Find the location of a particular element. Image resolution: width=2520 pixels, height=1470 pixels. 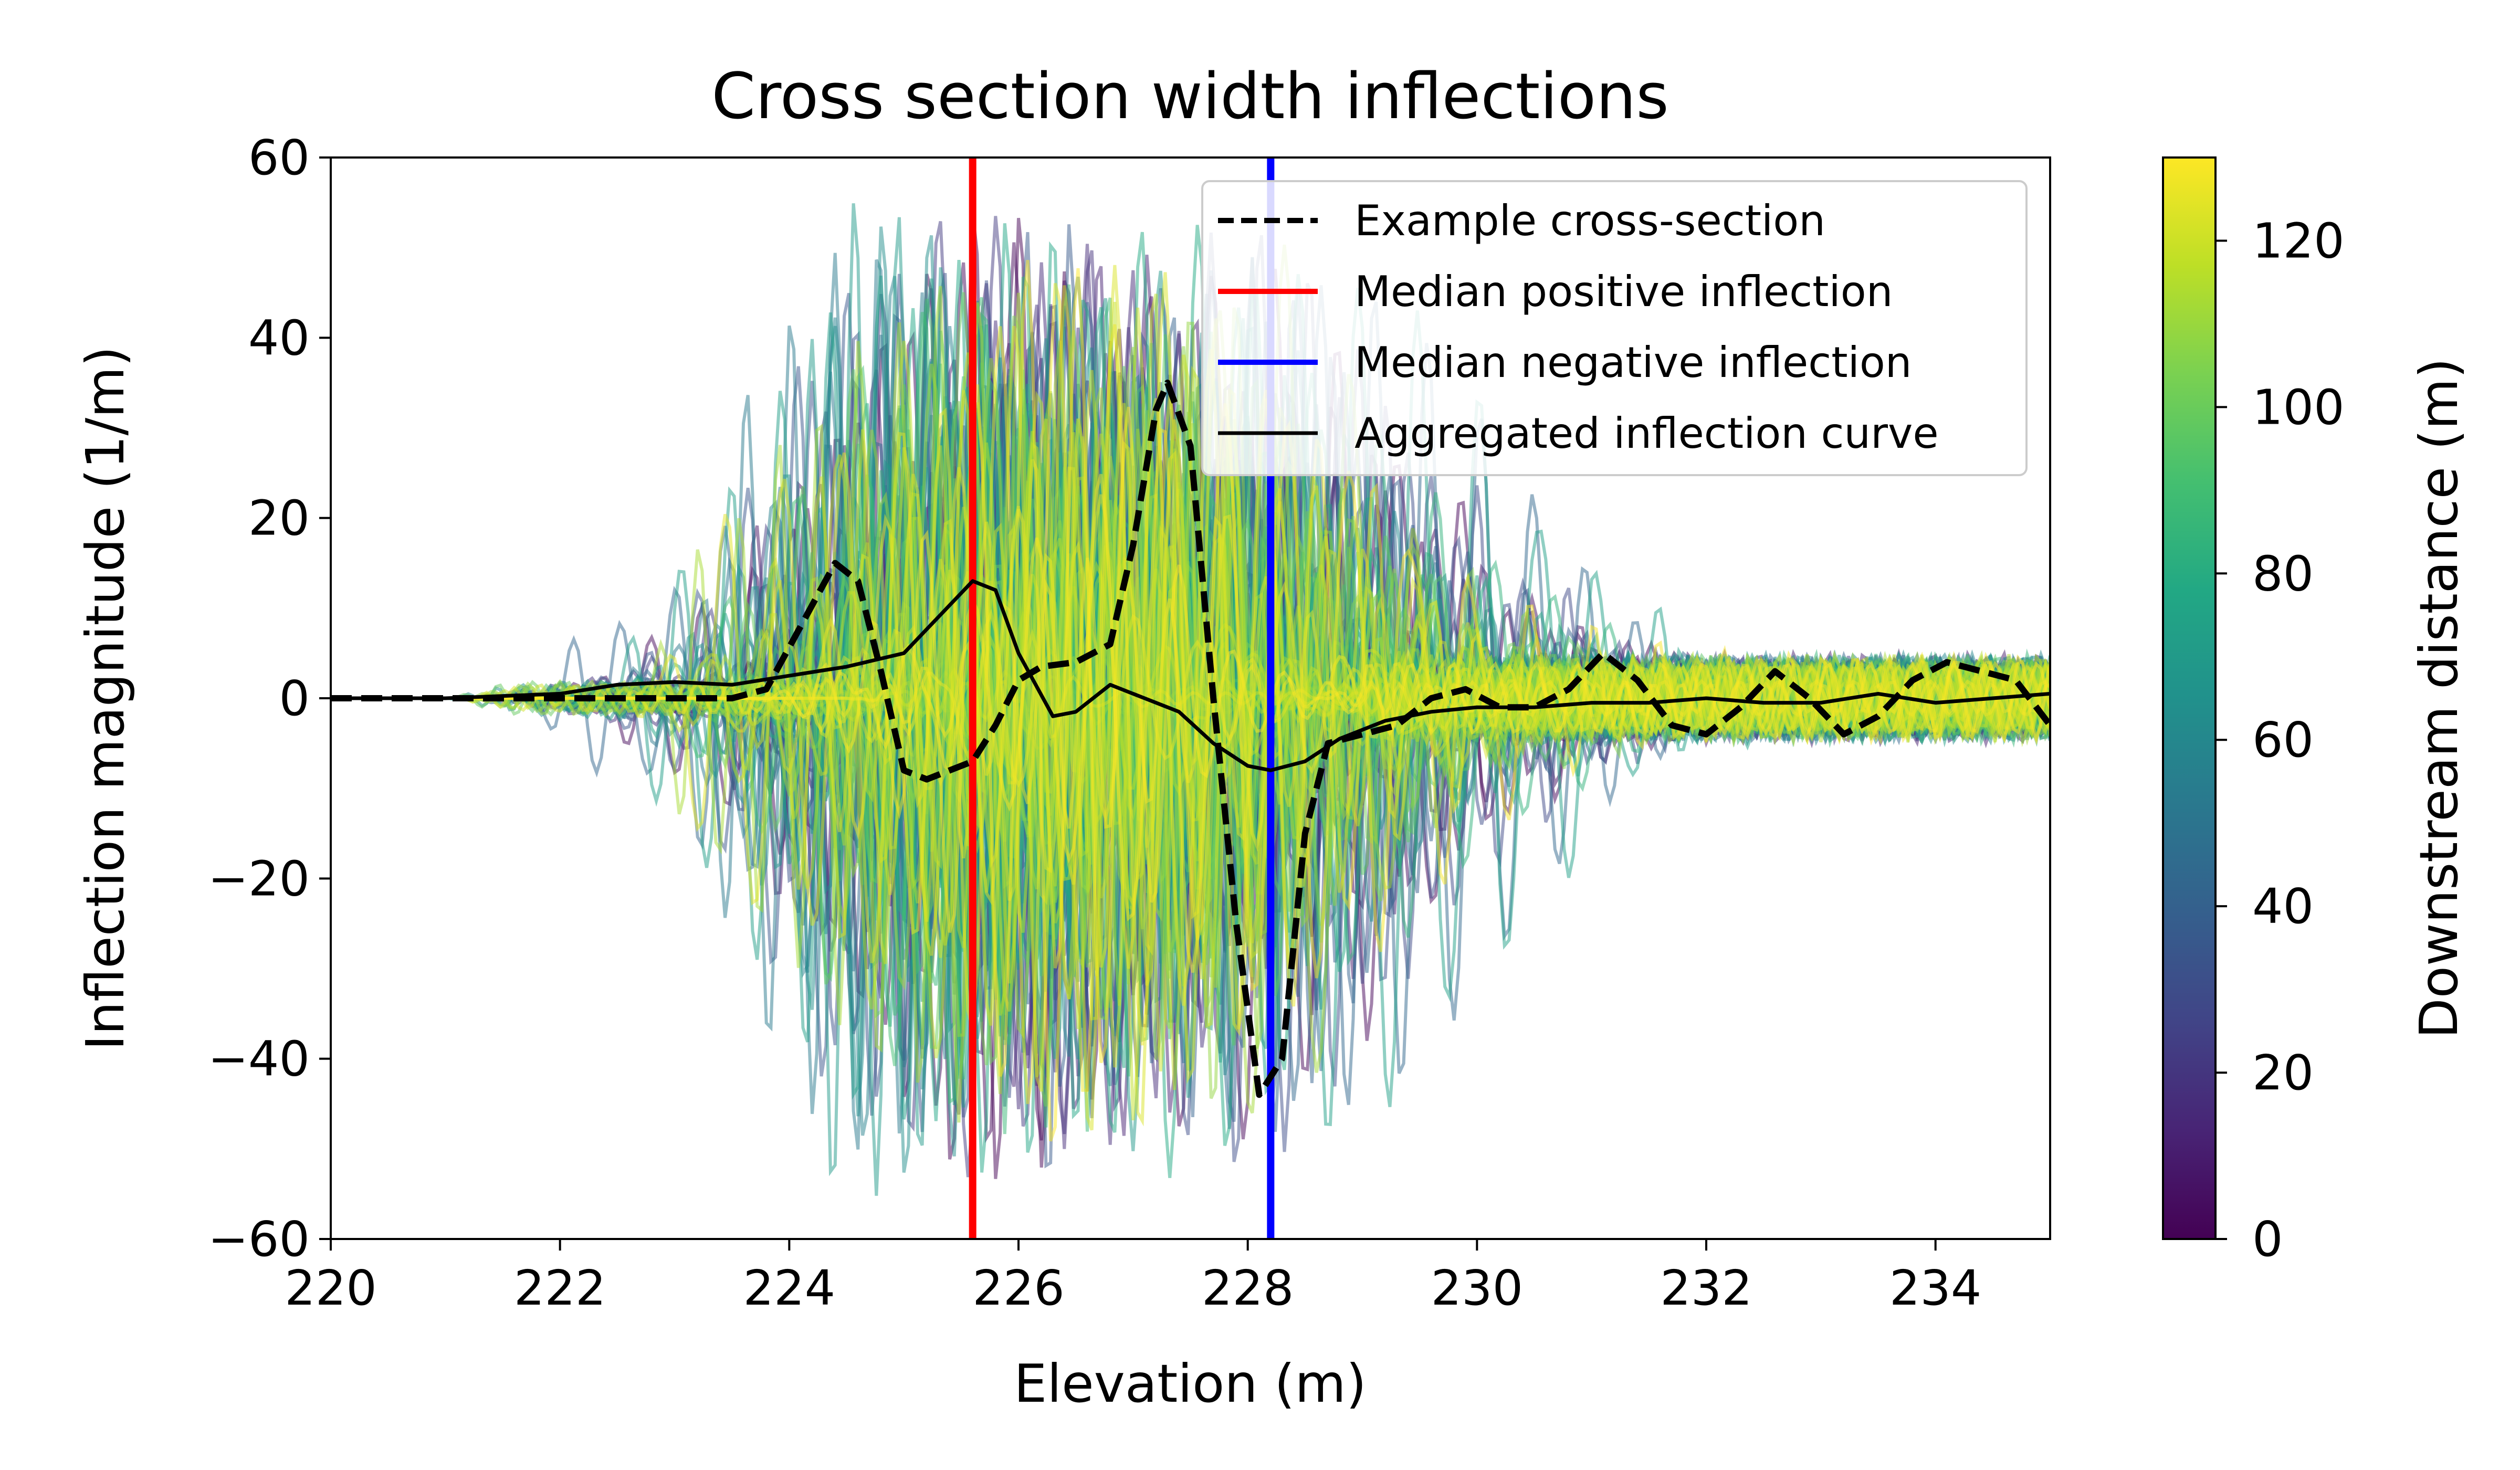

colorbar: 0 20 40 60 80 100 120 Downstream distance (m) is located at coordinates (2316, 711).